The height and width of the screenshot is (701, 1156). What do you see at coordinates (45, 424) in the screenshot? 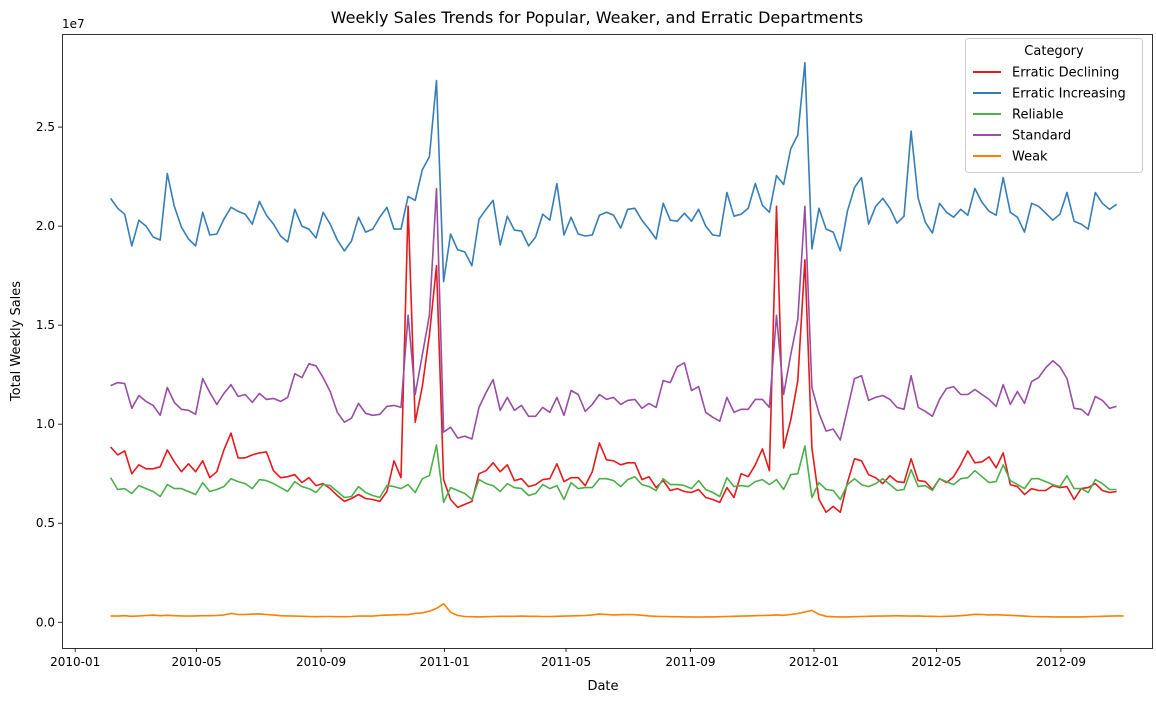
I see `y-tick-label: 1.0` at bounding box center [45, 424].